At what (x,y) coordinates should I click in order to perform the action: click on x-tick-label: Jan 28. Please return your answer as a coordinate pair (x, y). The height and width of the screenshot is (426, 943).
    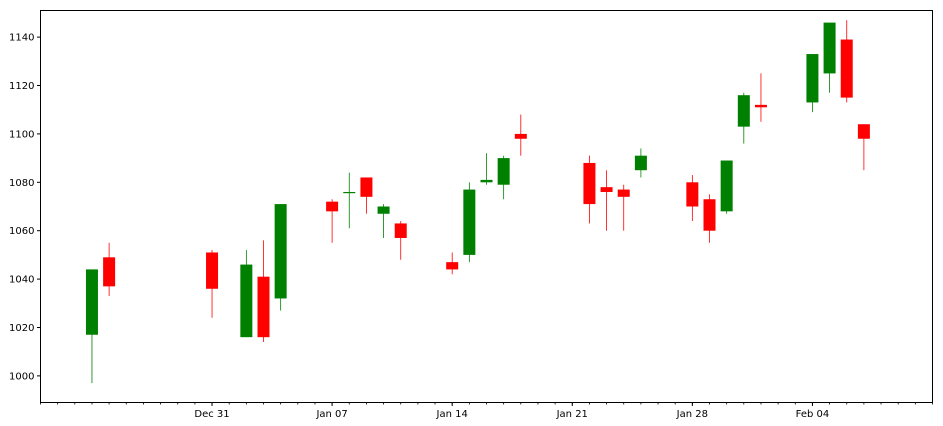
    Looking at the image, I should click on (692, 414).